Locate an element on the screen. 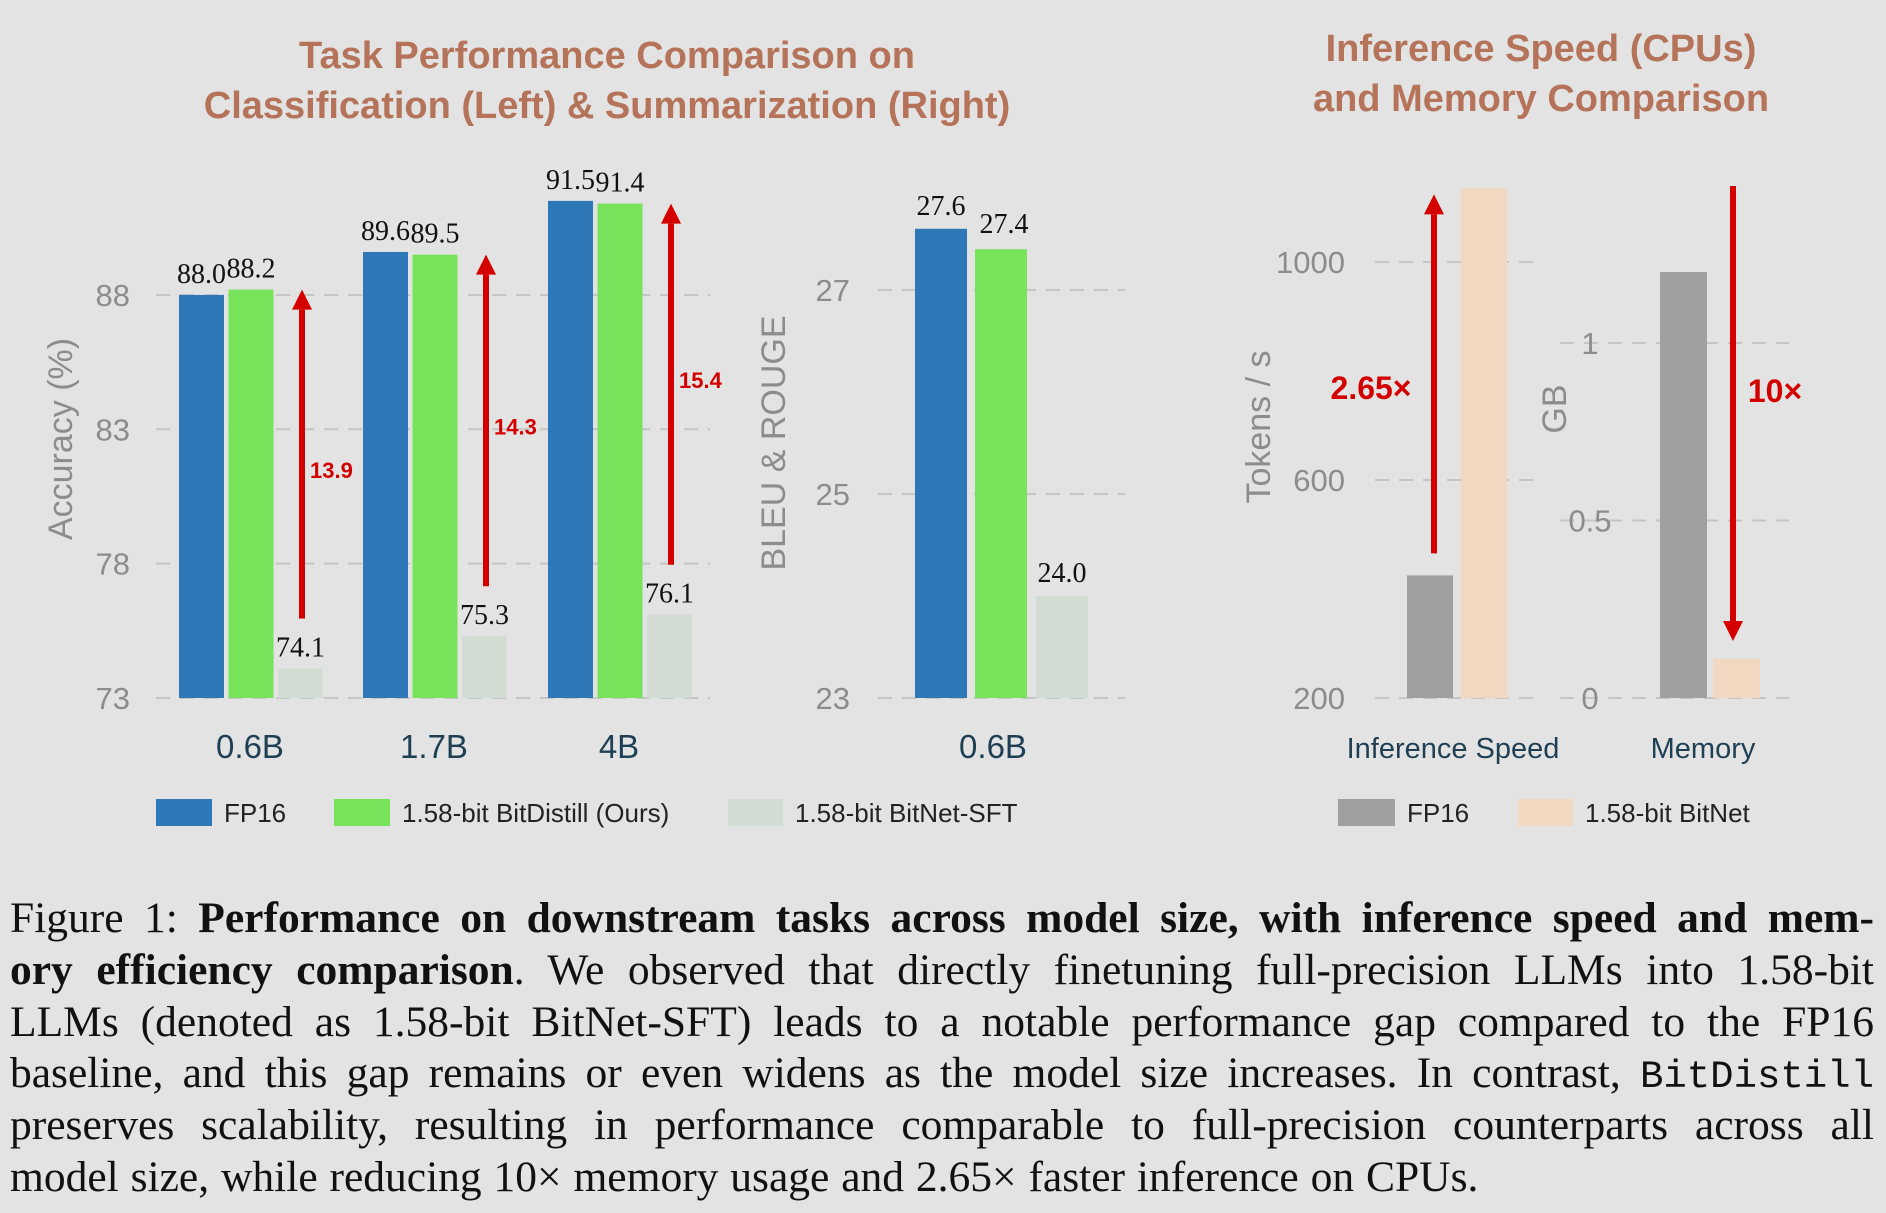 The image size is (1886, 1213). y-axis-label: Accuracy (%) is located at coordinates (61, 439).